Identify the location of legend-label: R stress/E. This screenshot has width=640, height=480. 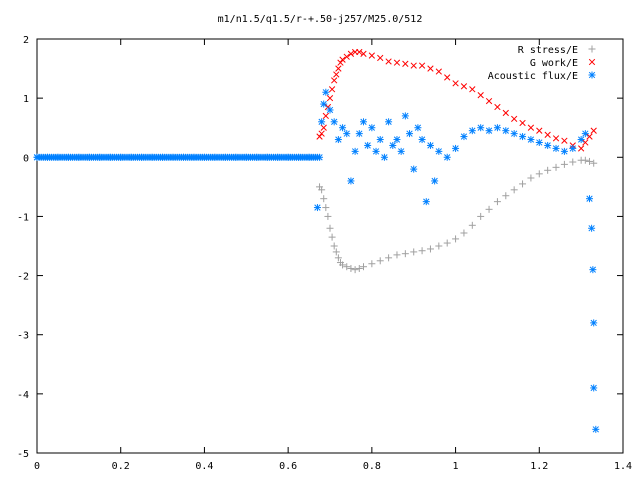
(548, 50).